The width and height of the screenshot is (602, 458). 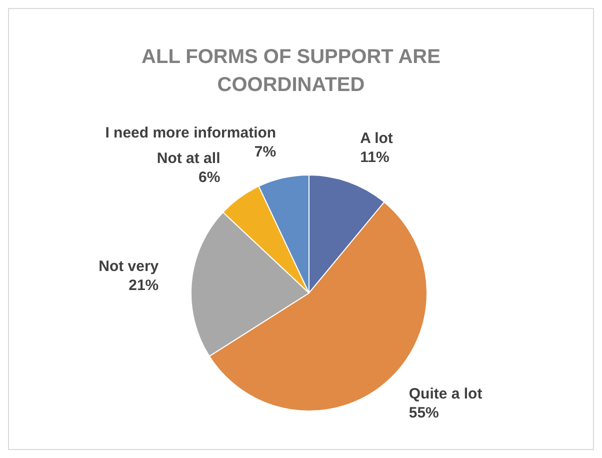 I want to click on data-label: 55%, so click(x=423, y=413).